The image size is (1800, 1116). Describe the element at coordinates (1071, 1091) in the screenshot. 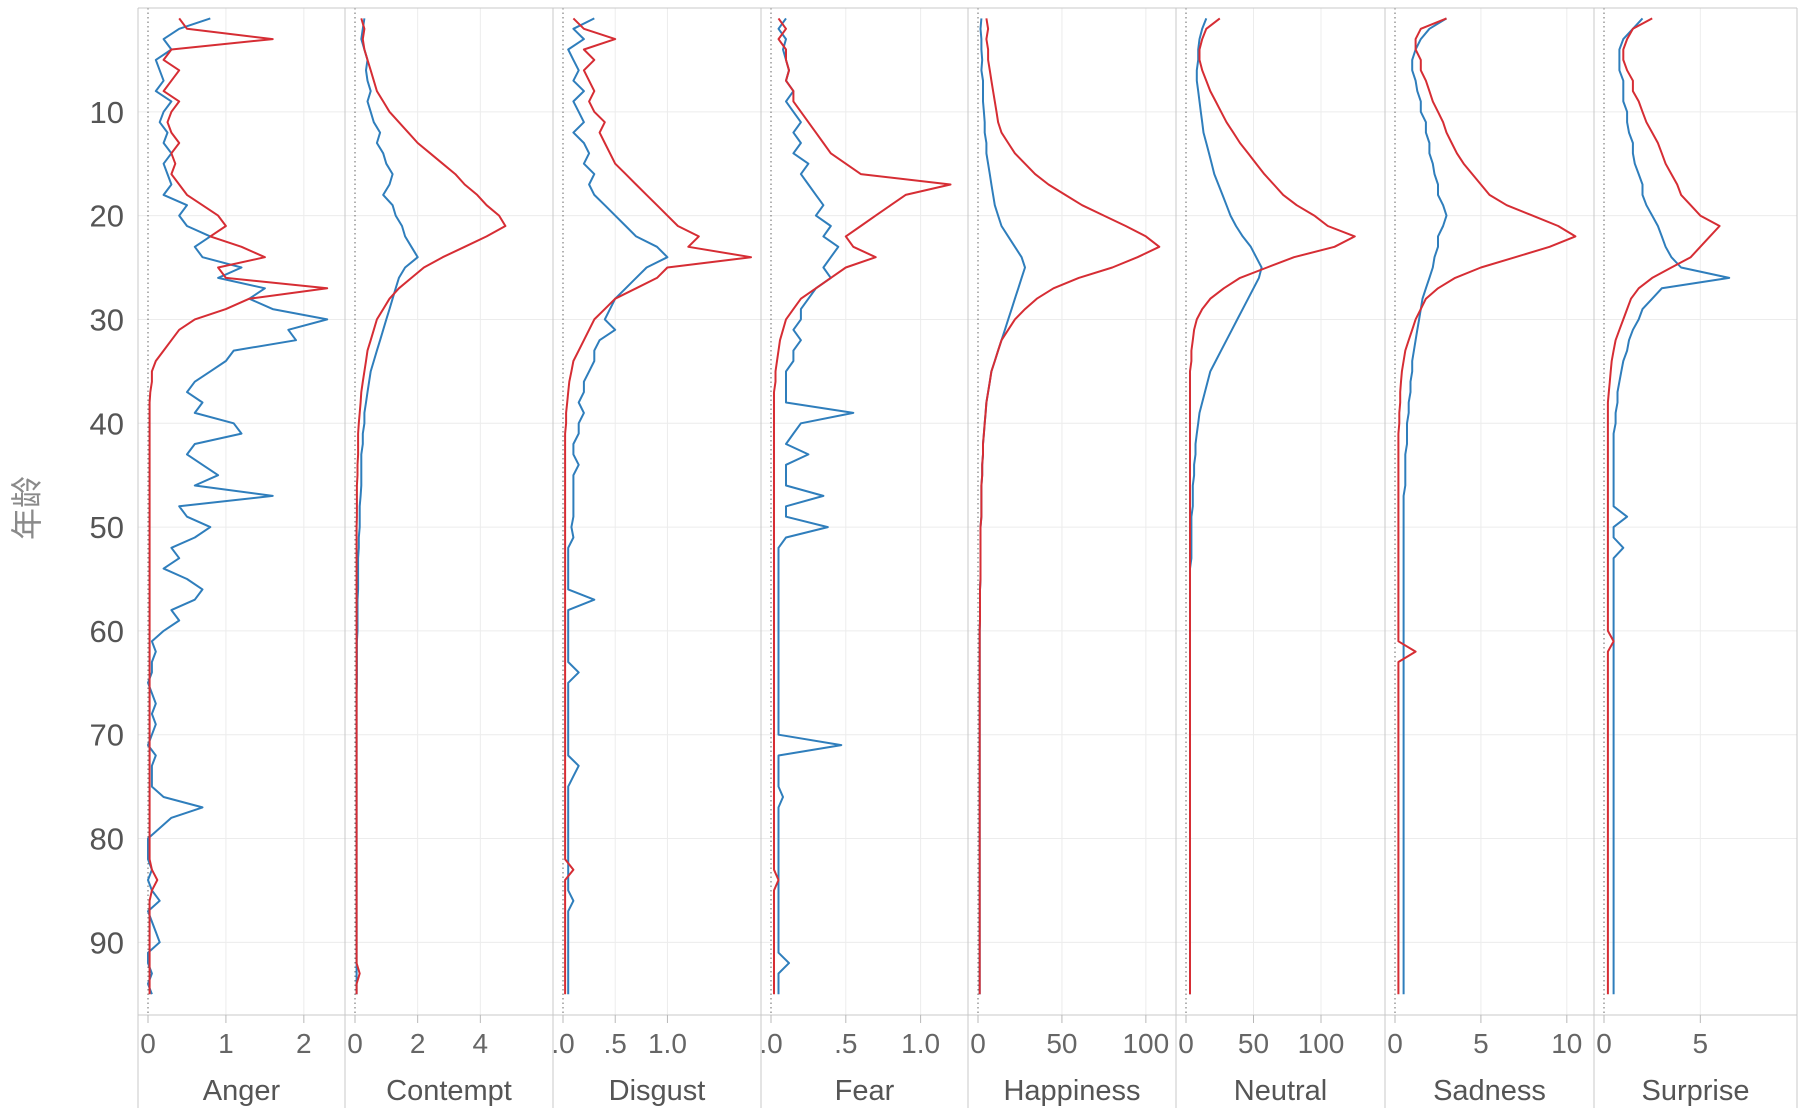

I see `panel-label-happiness: Happiness` at that location.